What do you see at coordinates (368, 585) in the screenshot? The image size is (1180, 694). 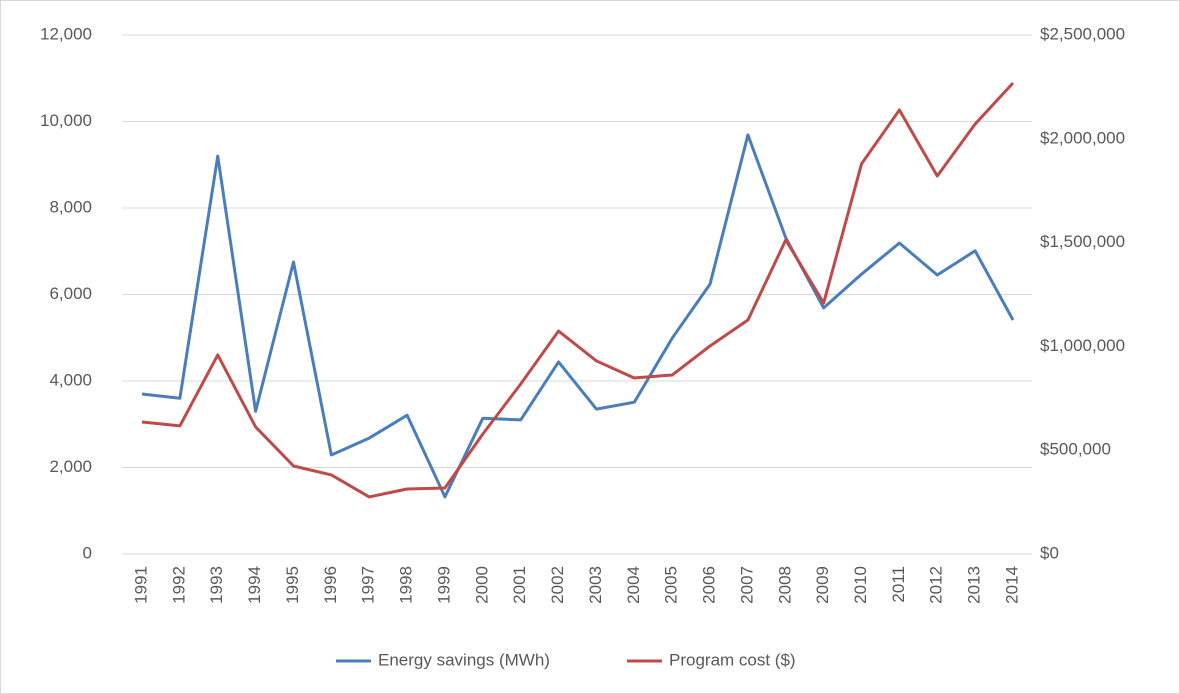 I see `x-tick-label: 1997` at bounding box center [368, 585].